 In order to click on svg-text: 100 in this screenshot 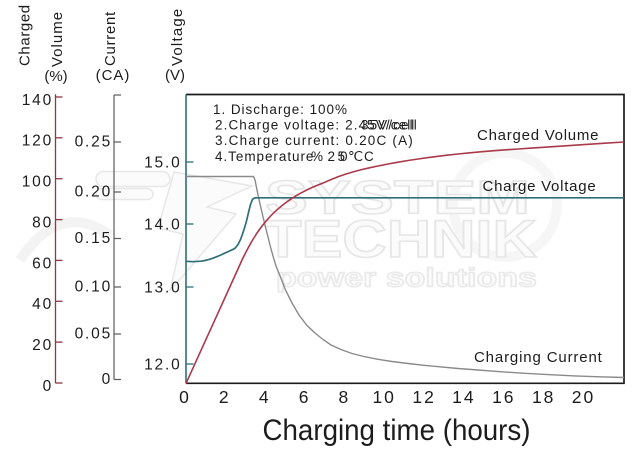, I will do `click(37, 182)`.